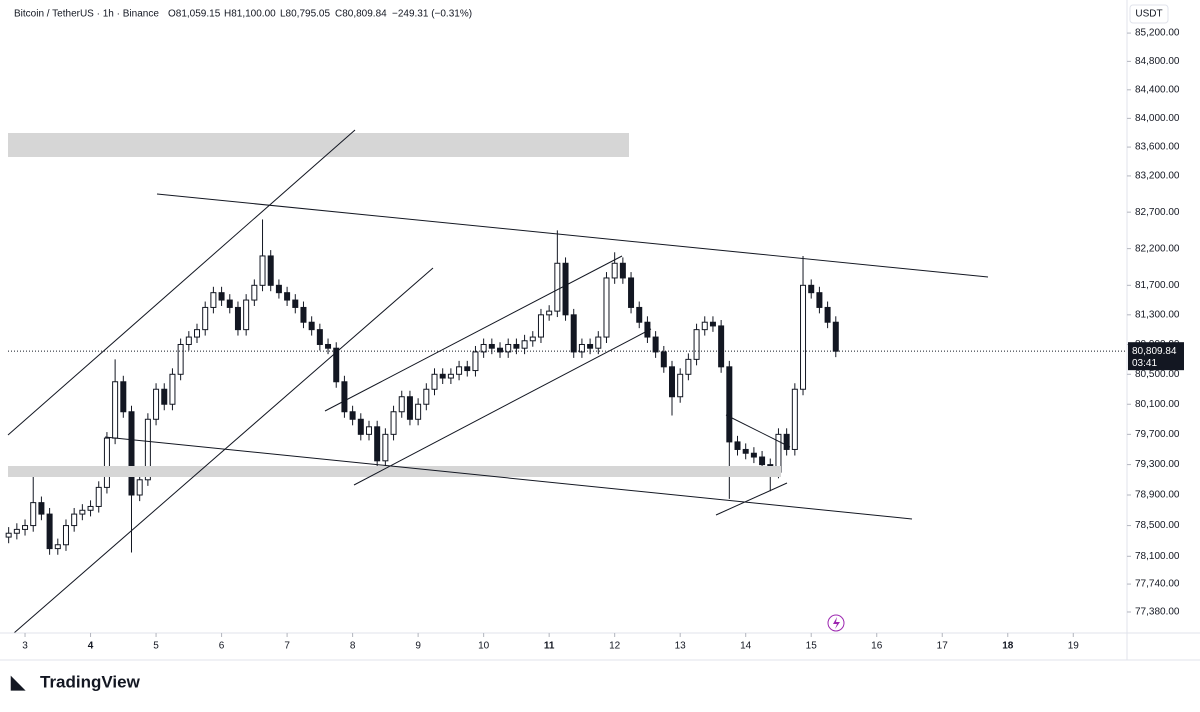 The width and height of the screenshot is (1200, 712). Describe the element at coordinates (353, 646) in the screenshot. I see `x-tick-label: 8` at that location.